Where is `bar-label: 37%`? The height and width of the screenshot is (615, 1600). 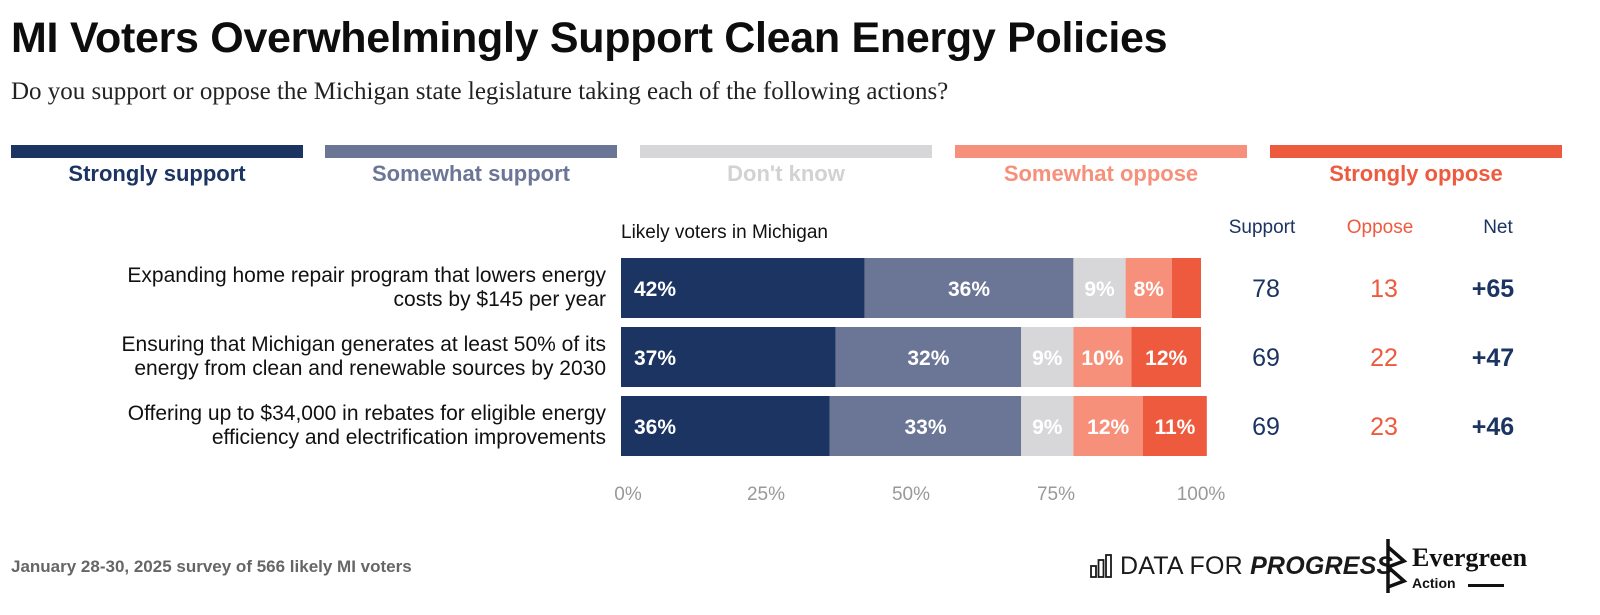
bar-label: 37% is located at coordinates (655, 358).